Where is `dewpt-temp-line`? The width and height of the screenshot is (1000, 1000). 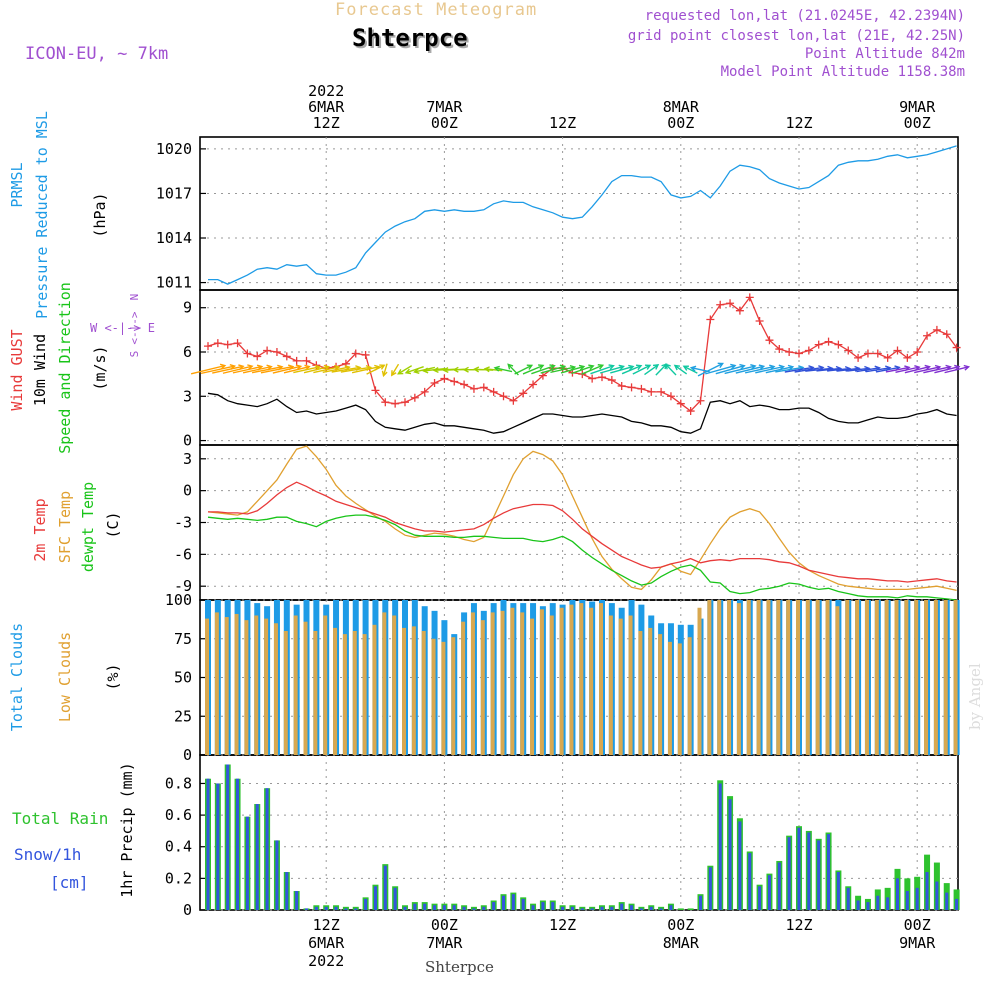
dewpt-temp-line is located at coordinates (582, 557).